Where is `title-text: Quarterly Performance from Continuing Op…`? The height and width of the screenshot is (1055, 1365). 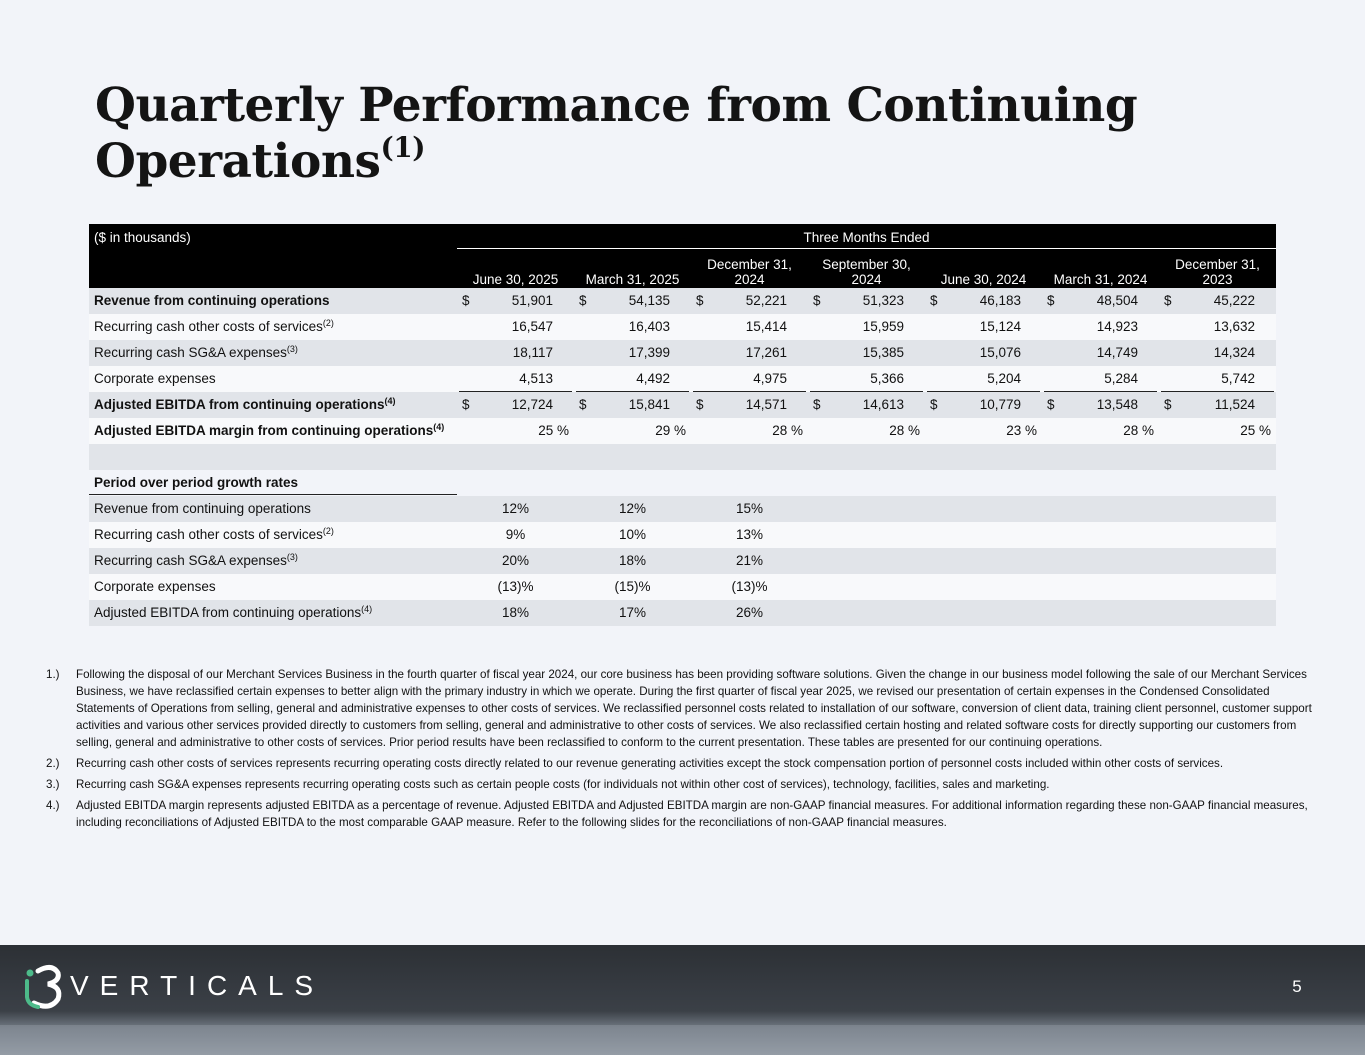
title-text: Quarterly Performance from Continuing Op… is located at coordinates (616, 133).